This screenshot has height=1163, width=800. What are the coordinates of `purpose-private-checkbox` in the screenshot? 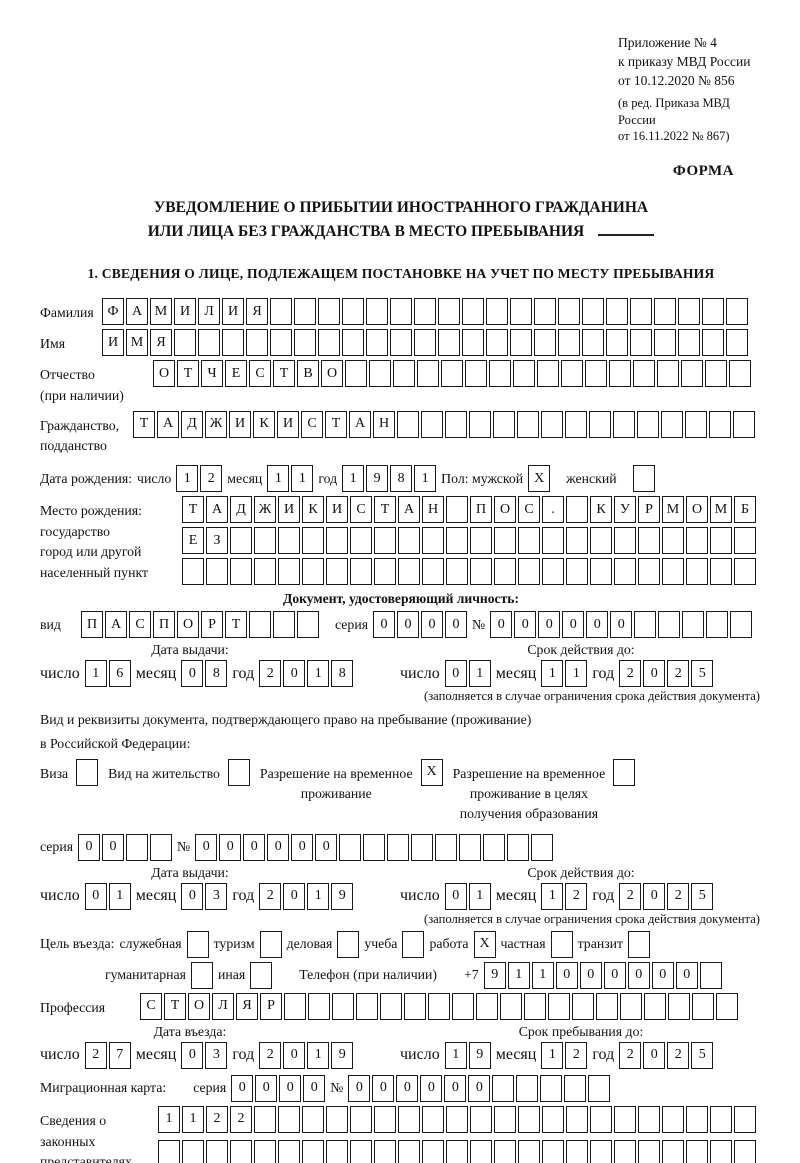 It's located at (561, 944).